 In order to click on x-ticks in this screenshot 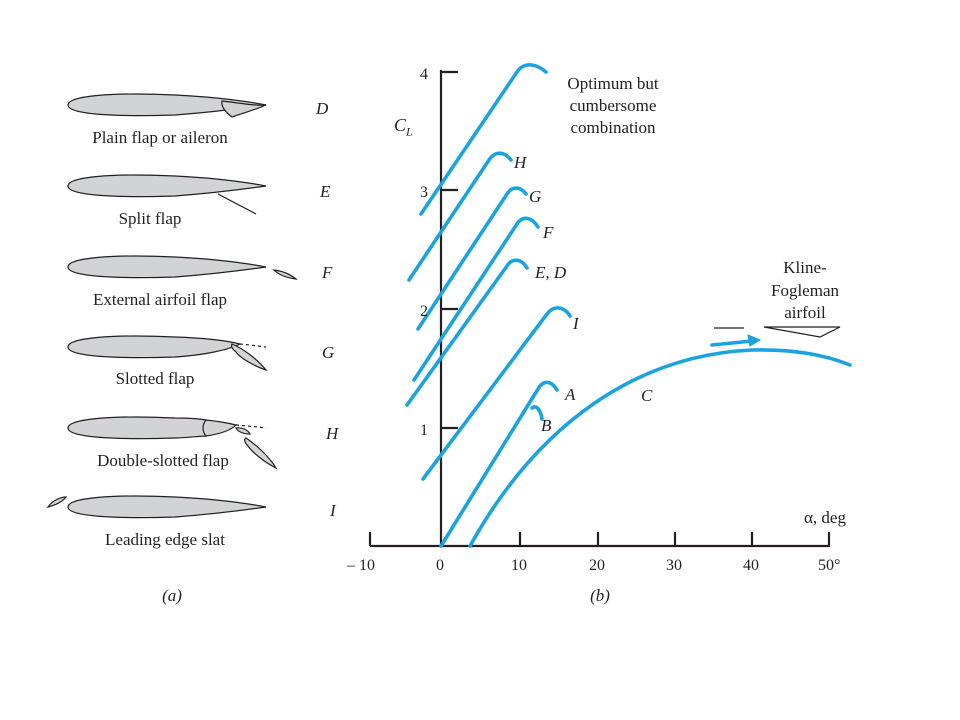, I will do `click(599, 539)`.